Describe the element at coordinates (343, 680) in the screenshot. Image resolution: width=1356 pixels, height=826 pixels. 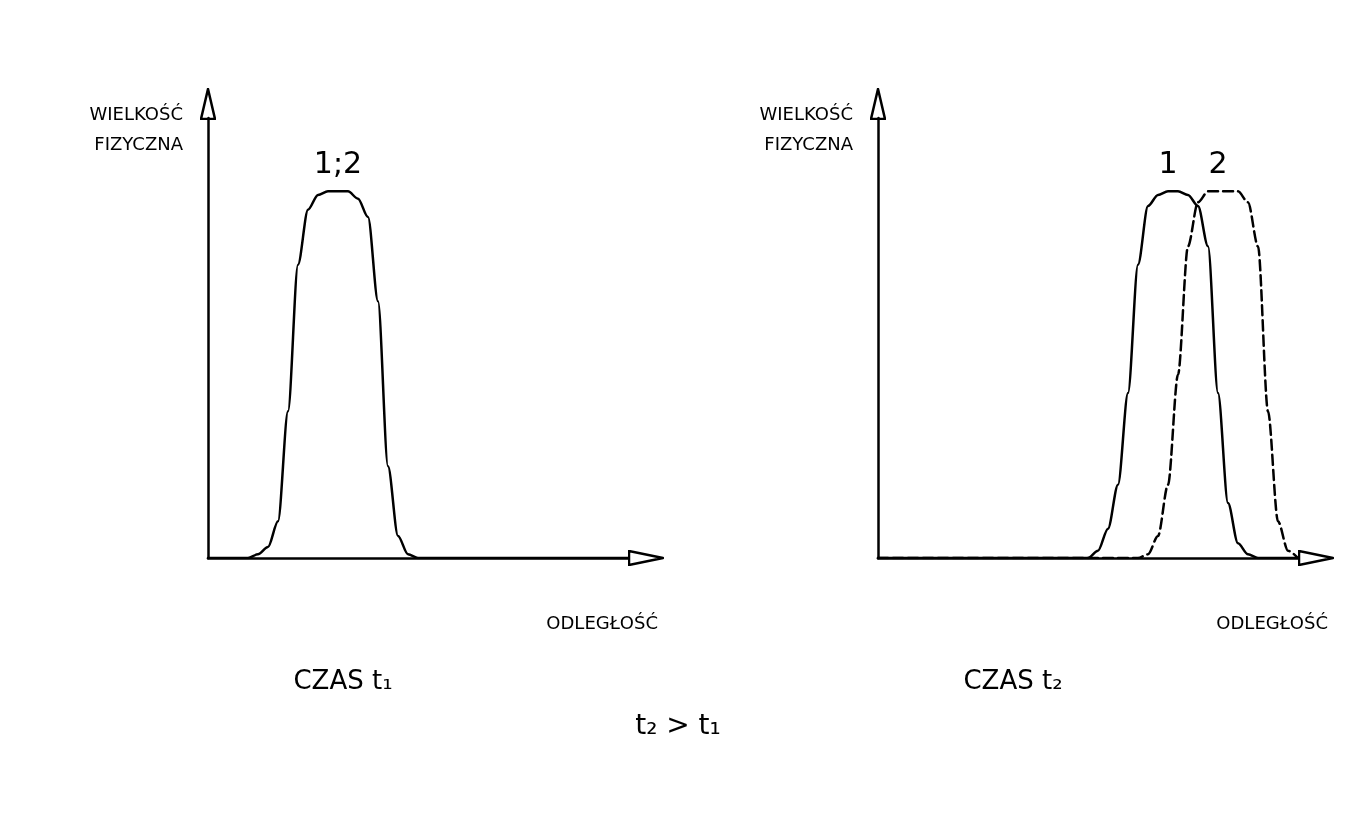
I see `text: CZAS t₁` at that location.